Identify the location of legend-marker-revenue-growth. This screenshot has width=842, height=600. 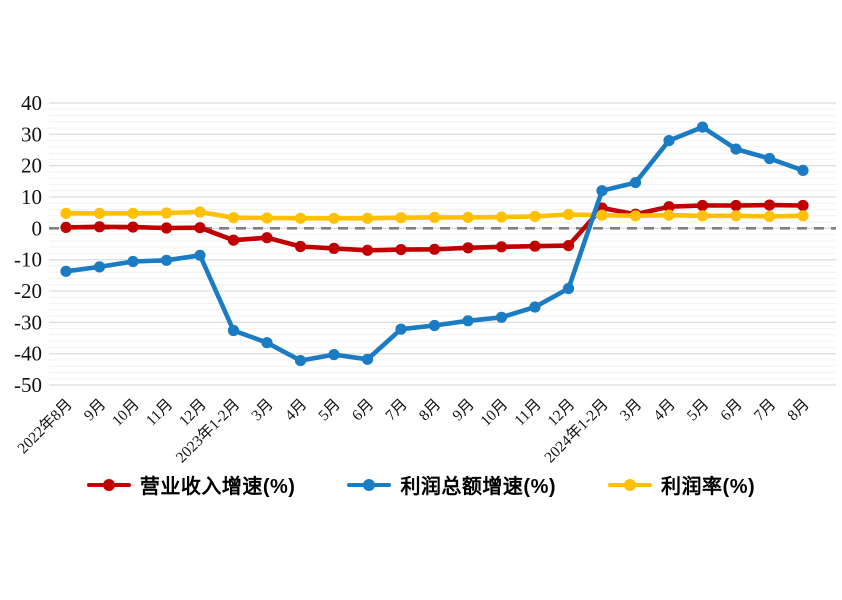
(108, 484).